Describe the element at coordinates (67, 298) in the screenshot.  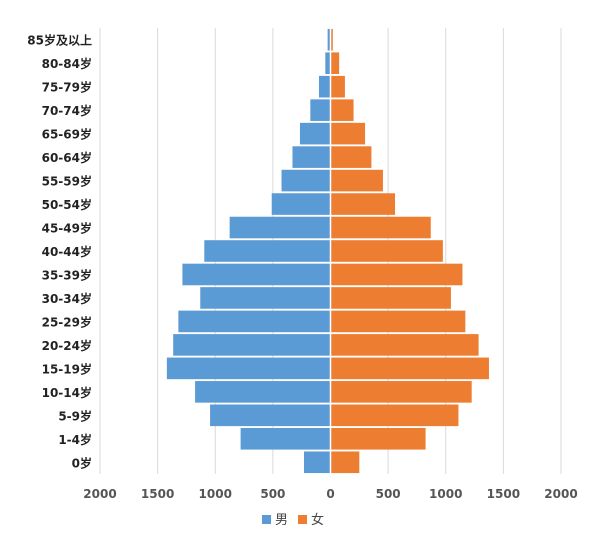
I see `y-tick-label: 30-34岁` at that location.